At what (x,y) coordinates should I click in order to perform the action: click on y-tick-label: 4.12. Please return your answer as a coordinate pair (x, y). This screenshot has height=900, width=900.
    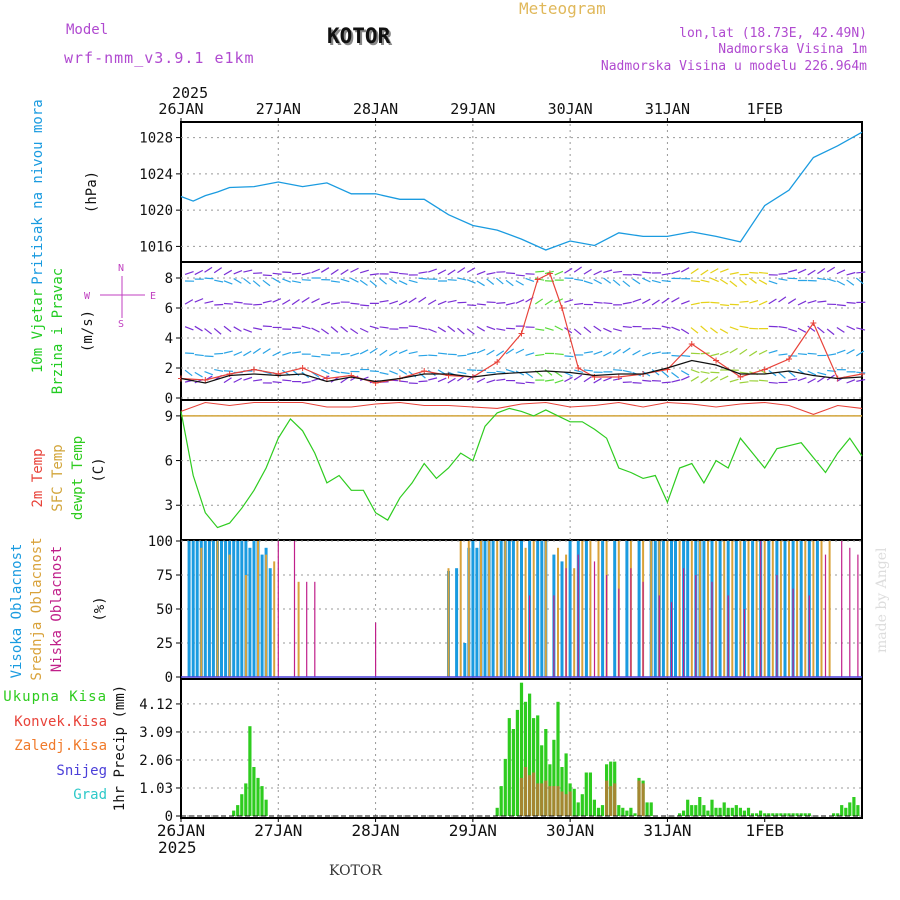
    Looking at the image, I should click on (156, 705).